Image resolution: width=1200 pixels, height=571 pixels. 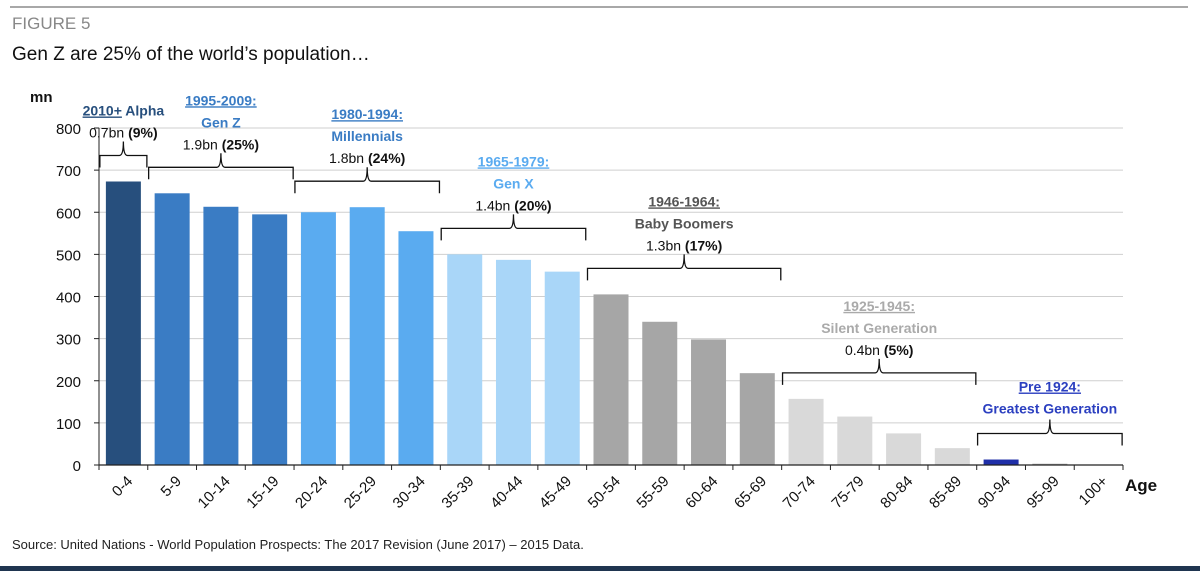 I want to click on x-tick-label: 15-19, so click(x=262, y=492).